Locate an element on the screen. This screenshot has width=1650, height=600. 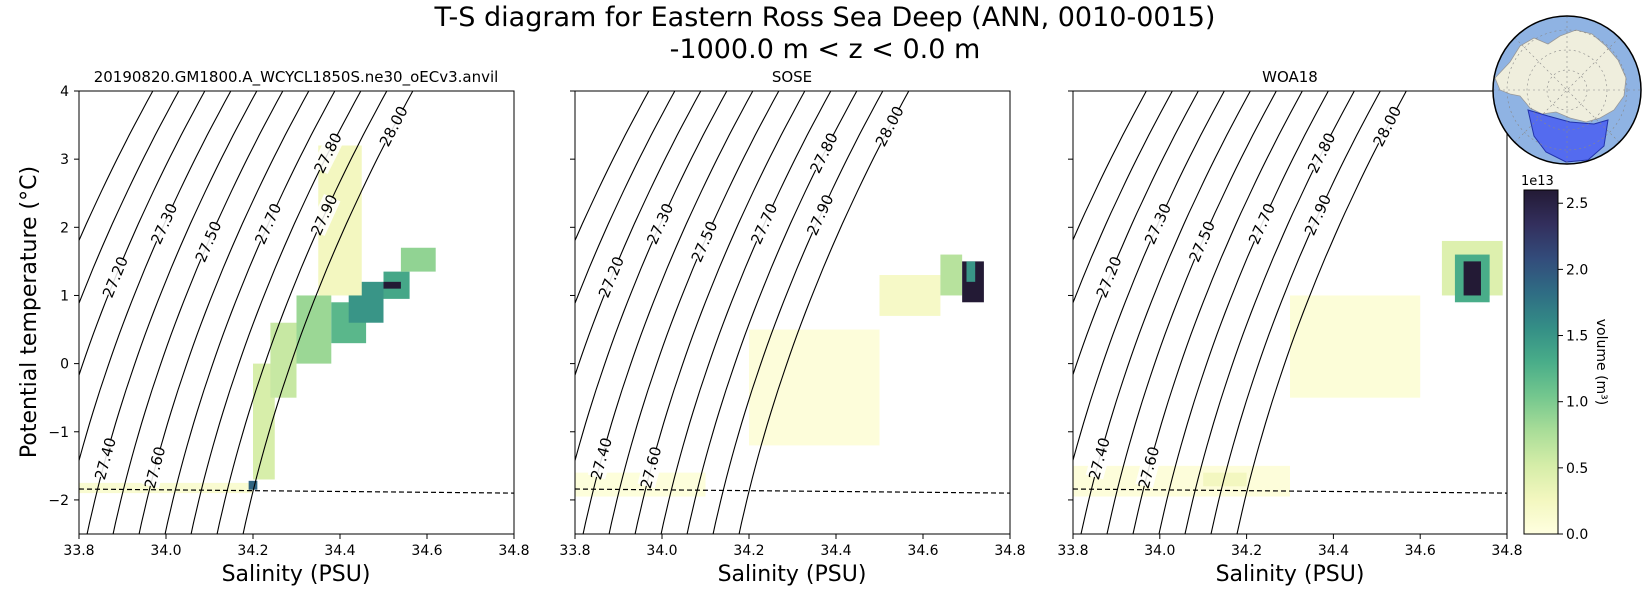
y-tick-label: 4 is located at coordinates (64, 92).